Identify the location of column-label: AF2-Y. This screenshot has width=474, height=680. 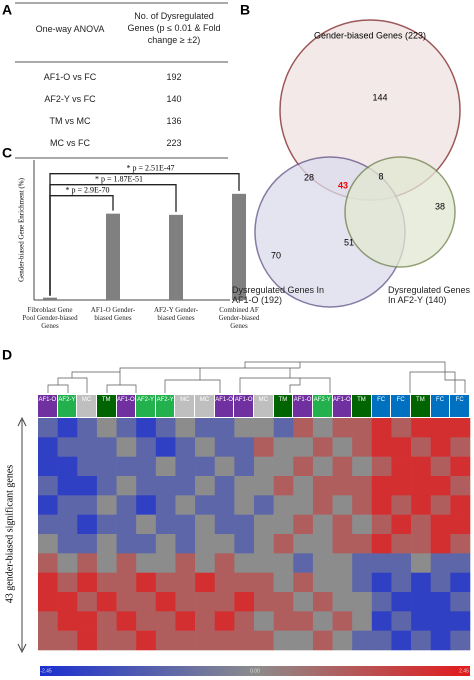
(145, 406).